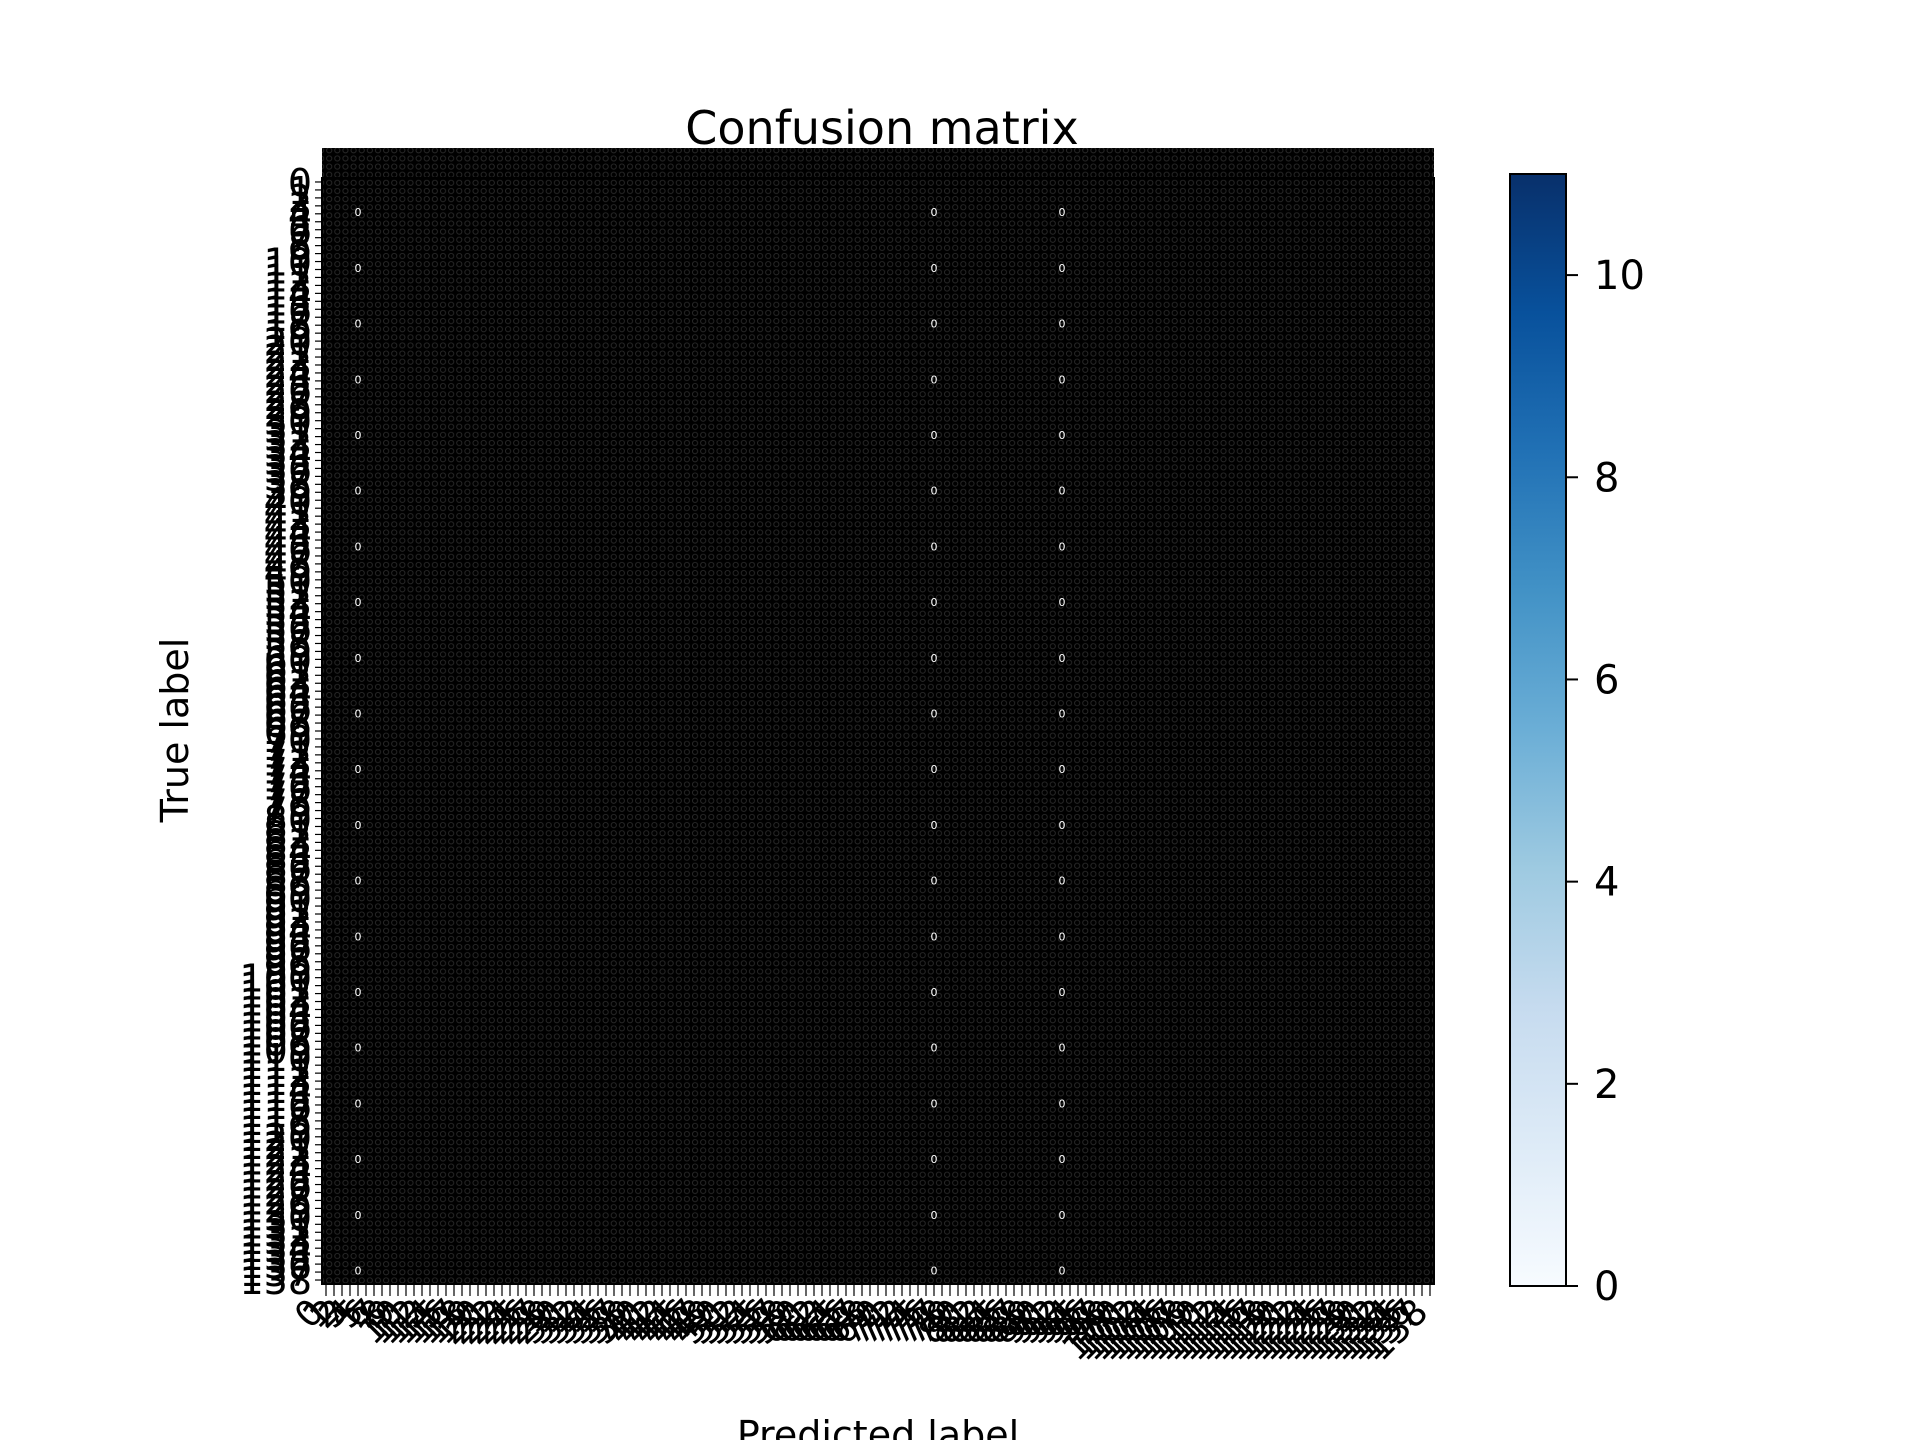 The width and height of the screenshot is (1920, 1440). I want to click on y-tick-label: 102, so click(275, 995).